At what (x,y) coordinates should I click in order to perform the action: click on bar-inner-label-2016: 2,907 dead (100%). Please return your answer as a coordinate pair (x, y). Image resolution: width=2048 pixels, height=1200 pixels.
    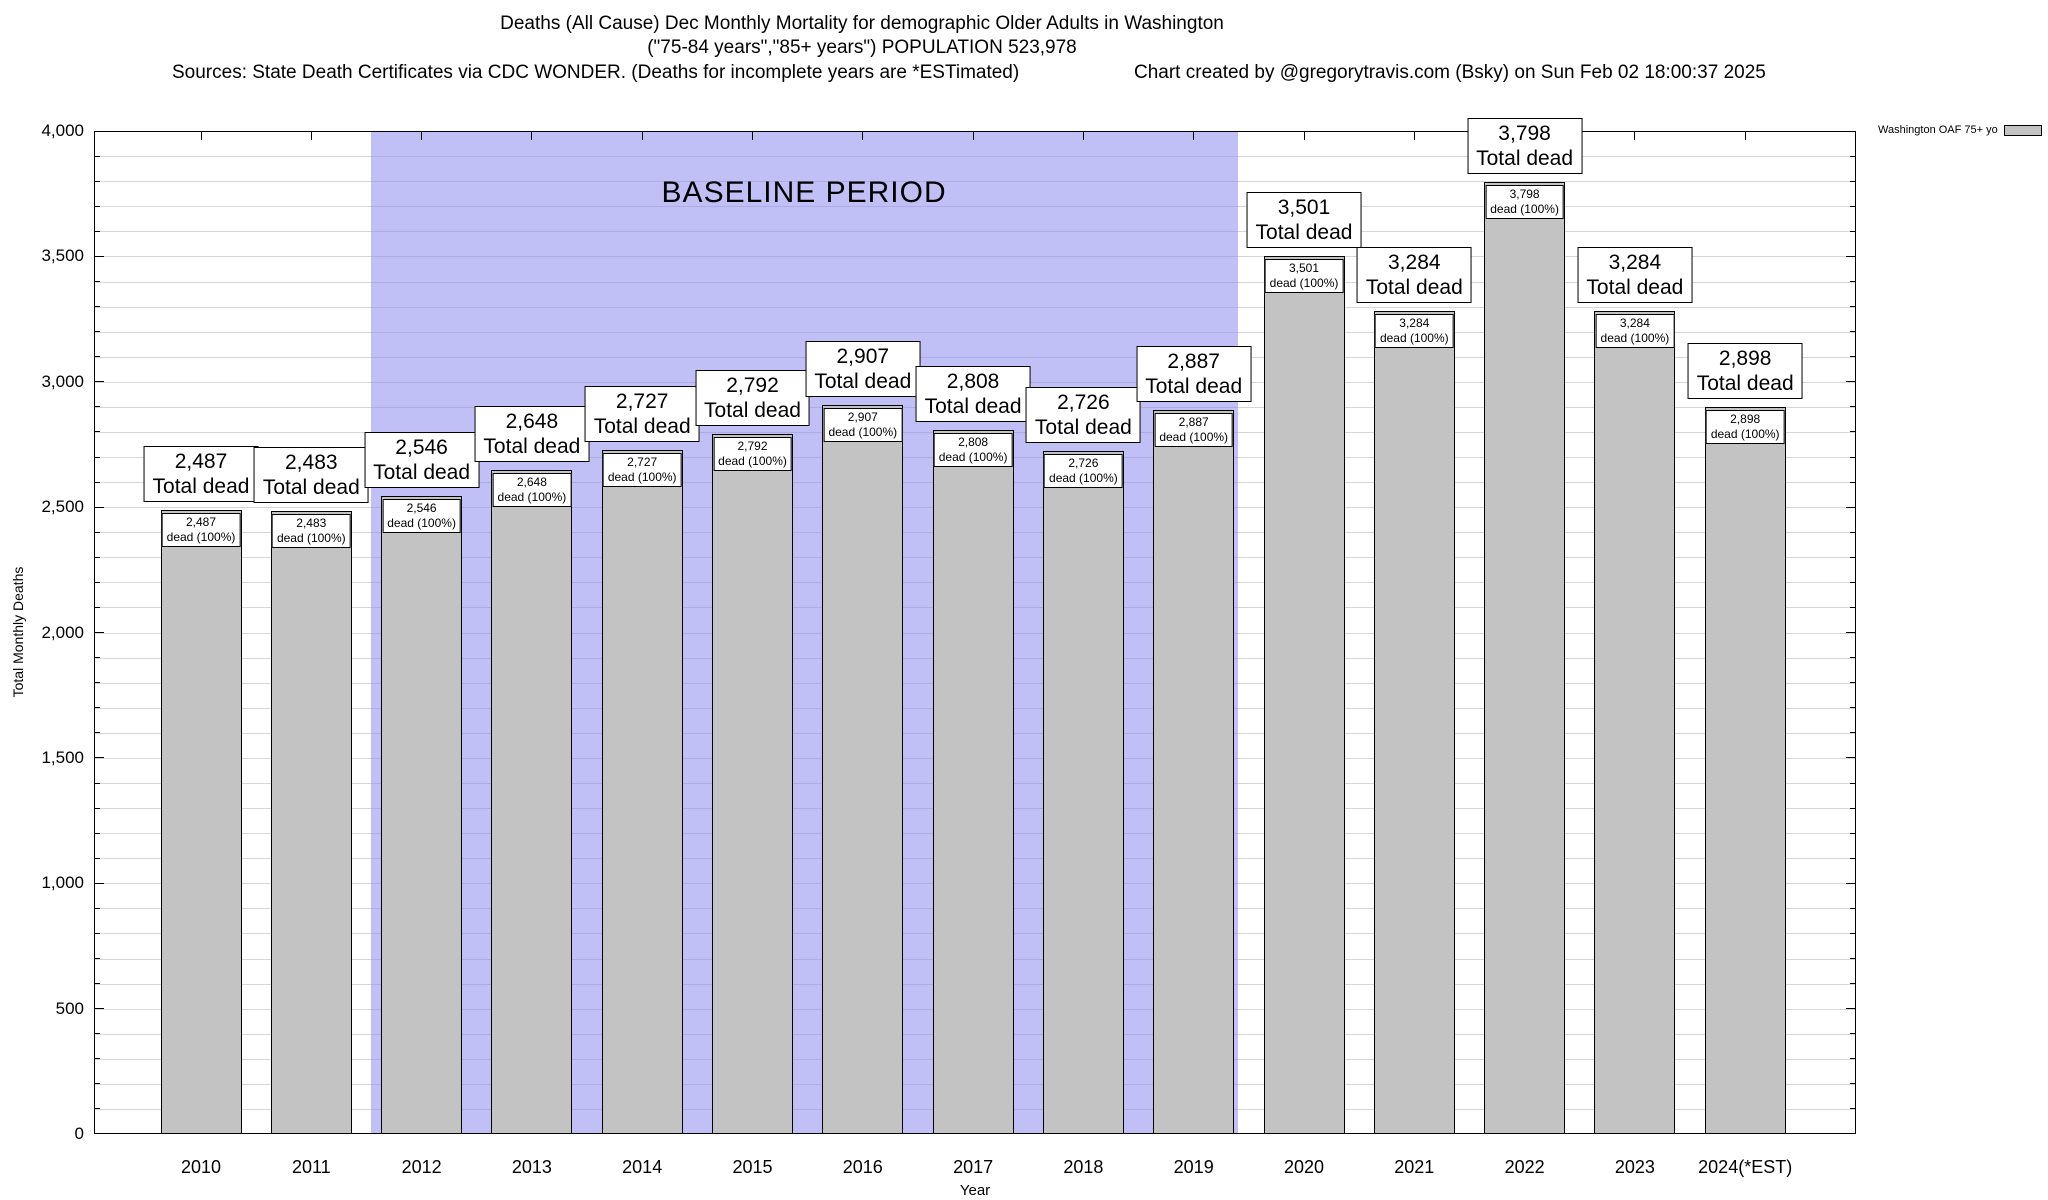
    Looking at the image, I should click on (863, 425).